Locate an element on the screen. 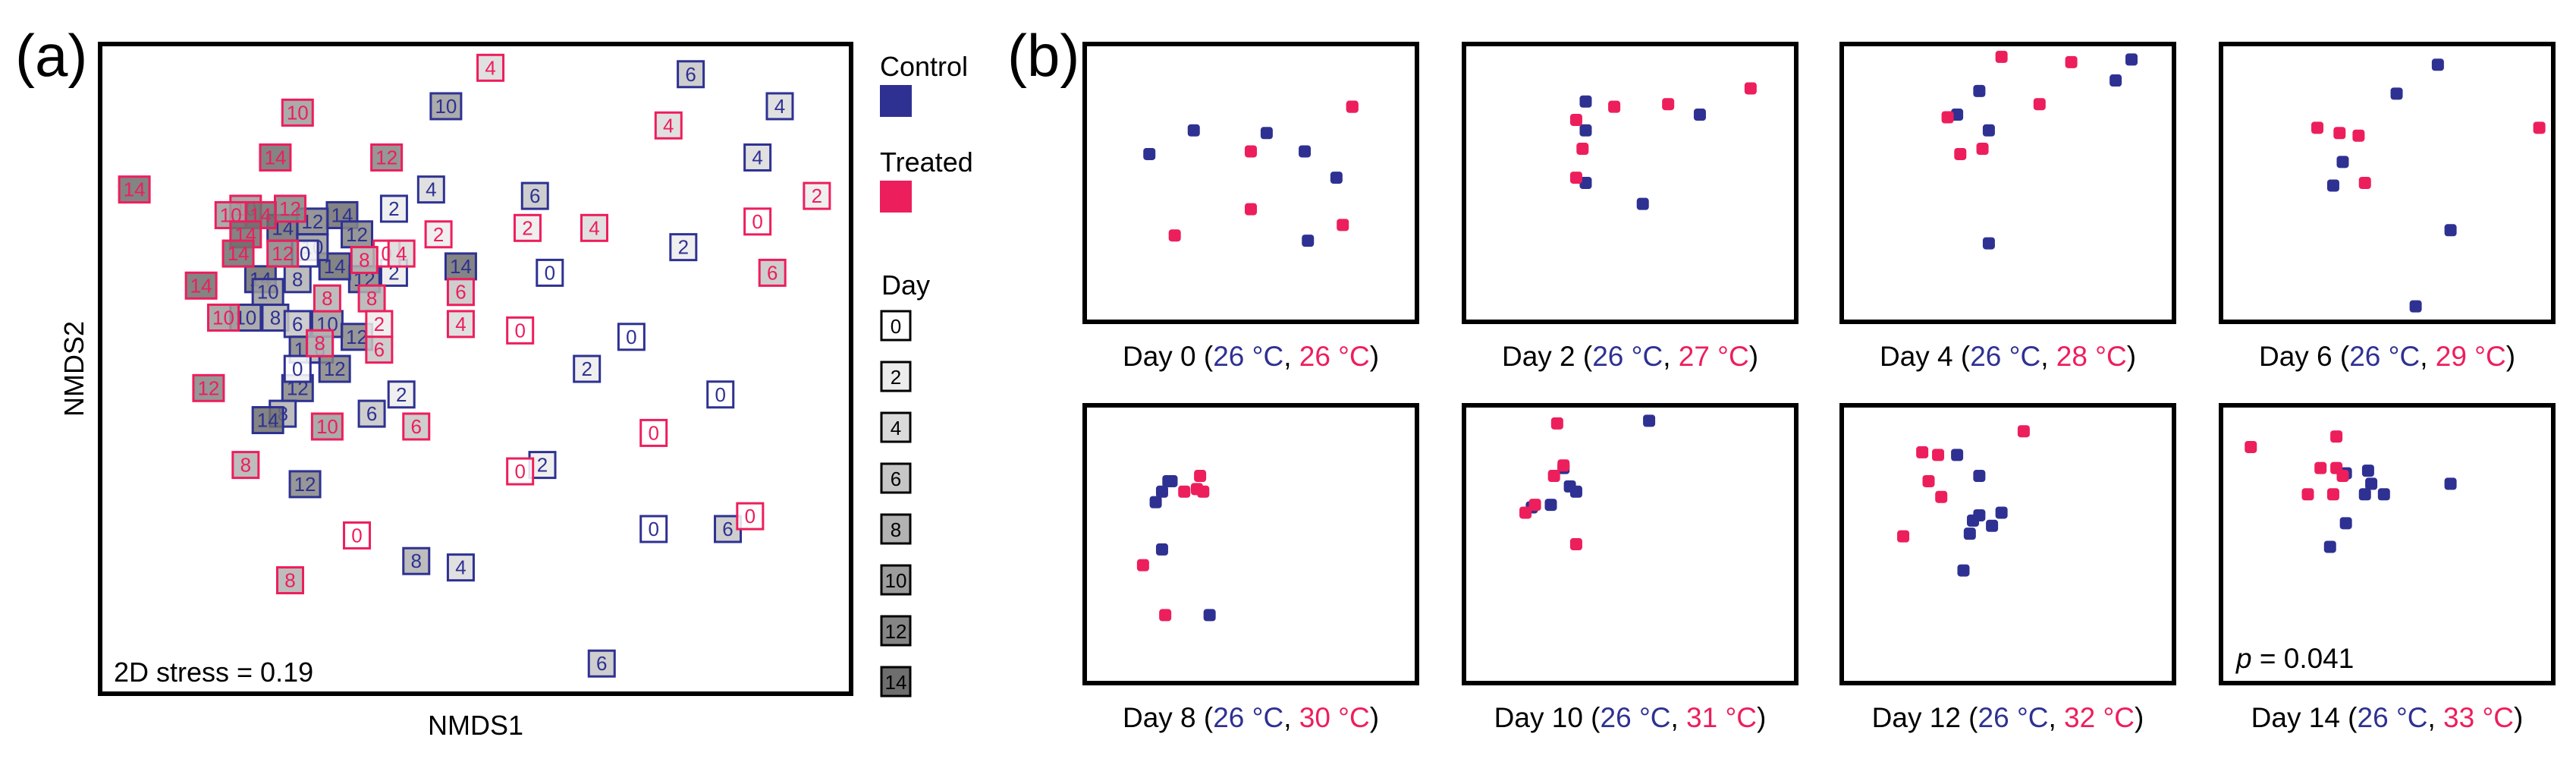  control-point: 4 is located at coordinates (779, 106).